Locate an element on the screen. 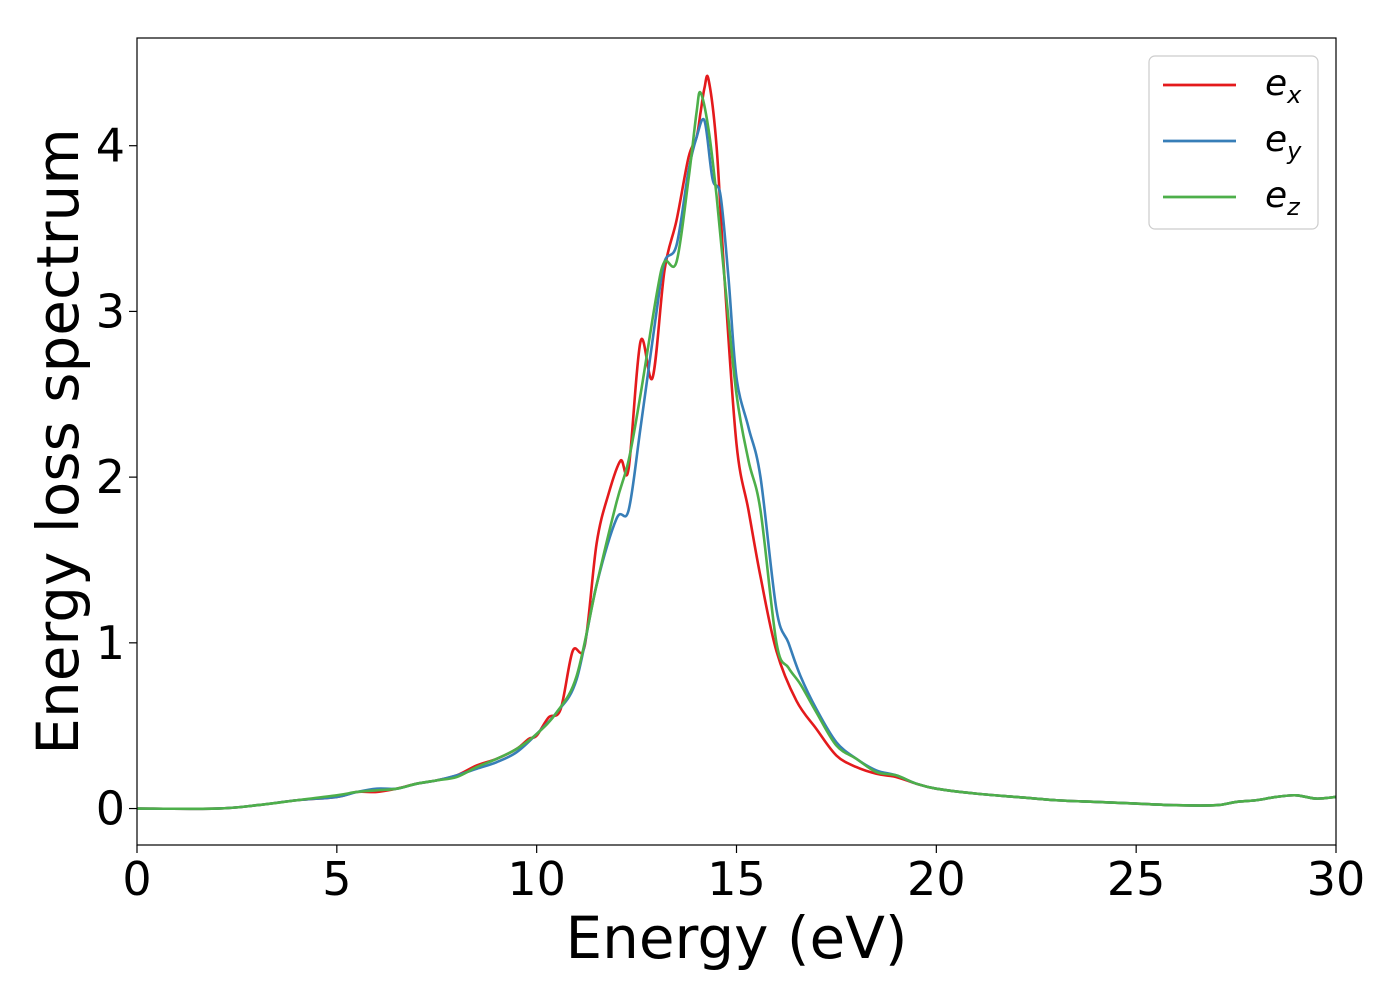  legend-label-x: ex is located at coordinates (1283, 86).